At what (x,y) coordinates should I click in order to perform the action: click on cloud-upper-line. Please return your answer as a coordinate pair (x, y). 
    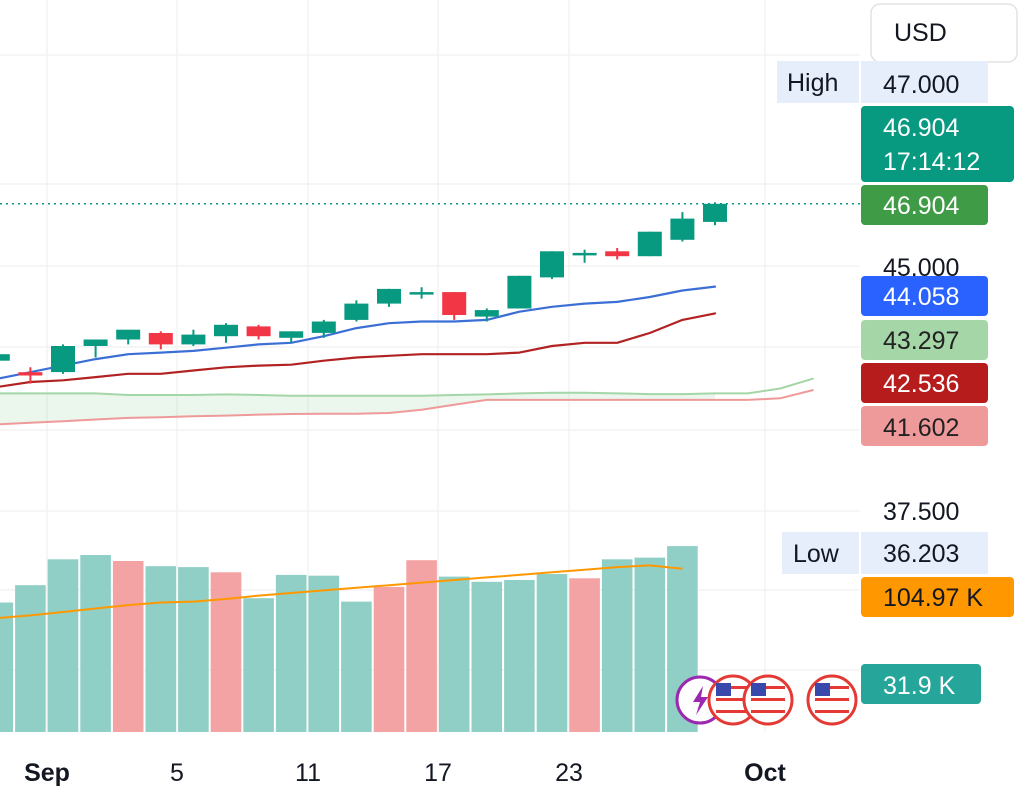
    Looking at the image, I should click on (407, 387).